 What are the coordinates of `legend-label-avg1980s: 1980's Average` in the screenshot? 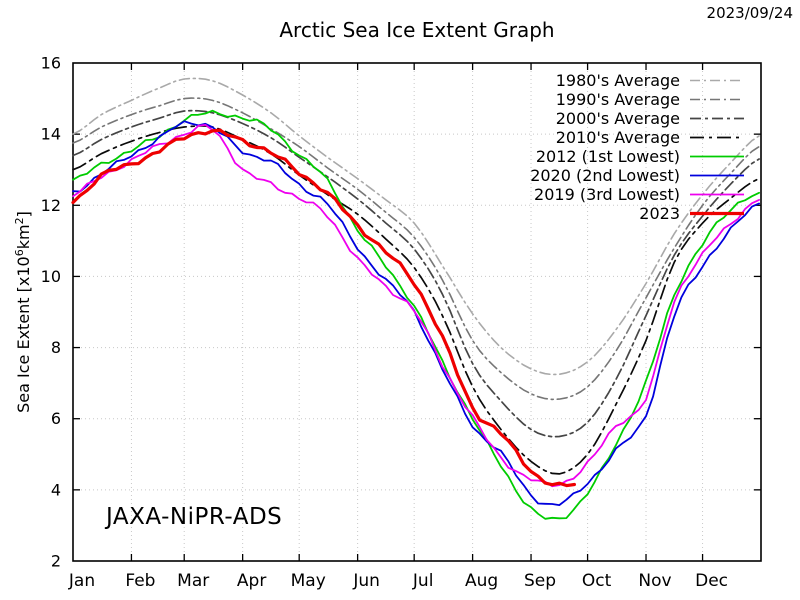 It's located at (618, 80).